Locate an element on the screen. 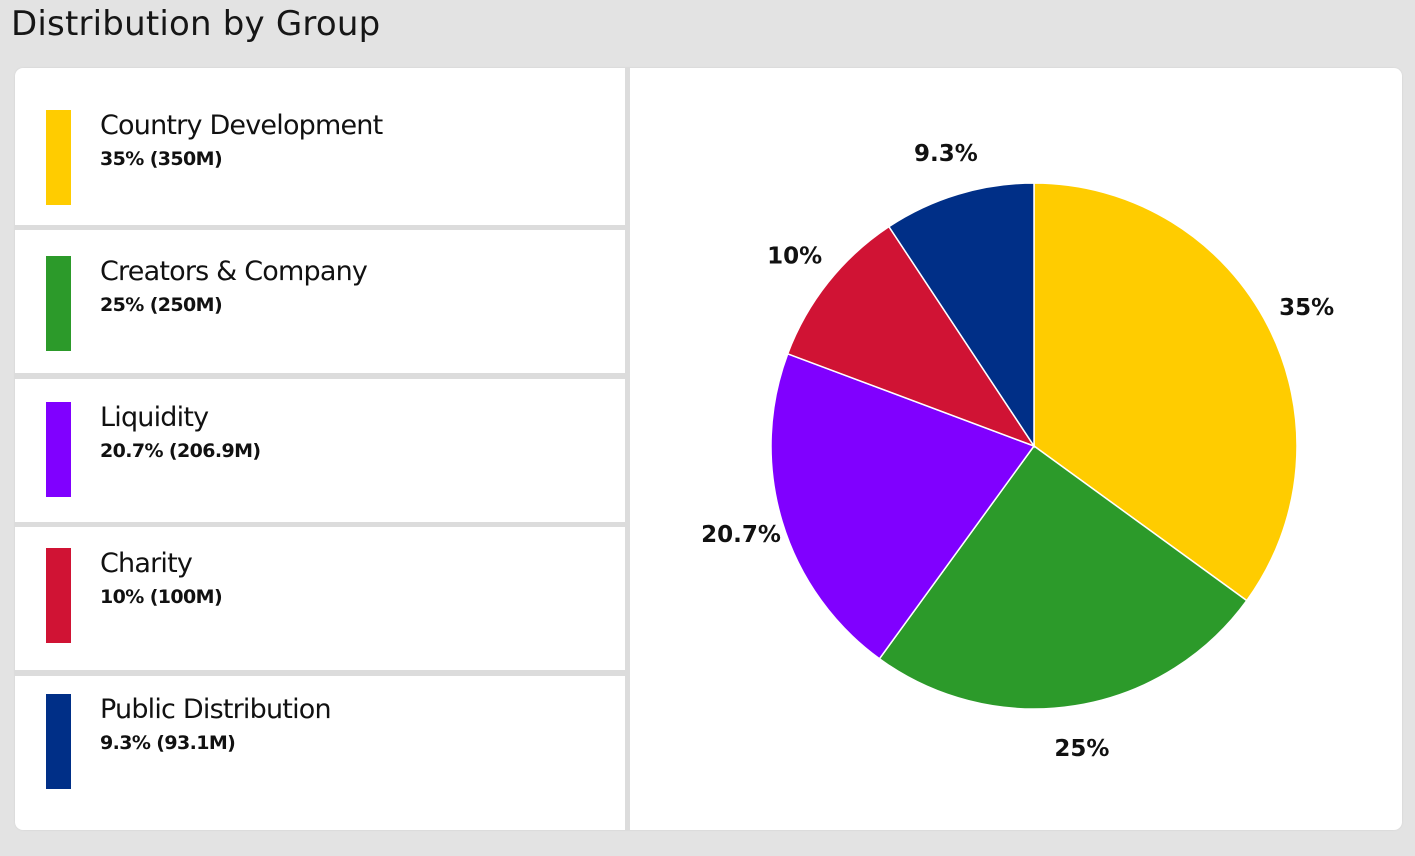 The width and height of the screenshot is (1415, 856). legend-item-label: Creators & Company is located at coordinates (234, 271).